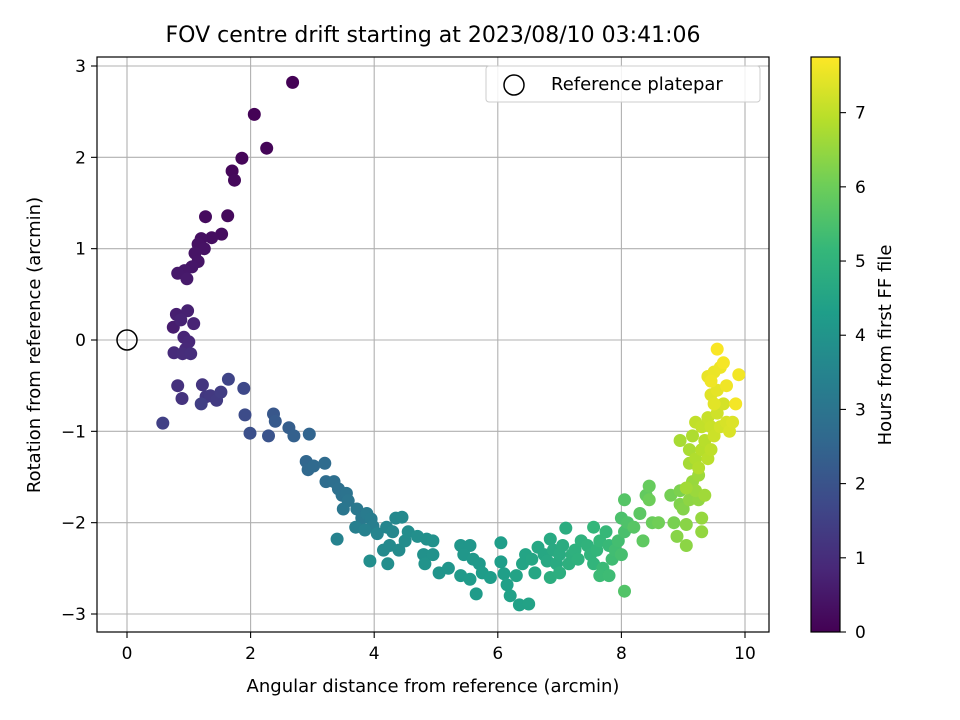 This screenshot has height=720, width=960. What do you see at coordinates (860, 188) in the screenshot?
I see `colorbar-tick-label: 6` at bounding box center [860, 188].